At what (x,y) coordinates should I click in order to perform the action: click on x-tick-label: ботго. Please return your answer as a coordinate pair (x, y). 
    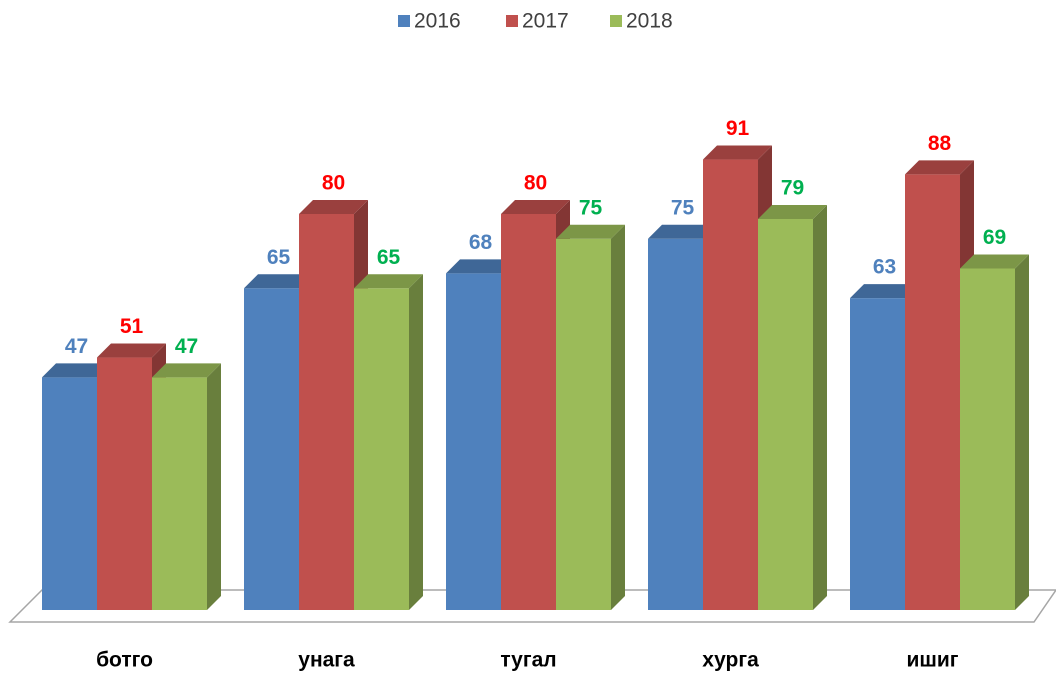
    Looking at the image, I should click on (124, 660).